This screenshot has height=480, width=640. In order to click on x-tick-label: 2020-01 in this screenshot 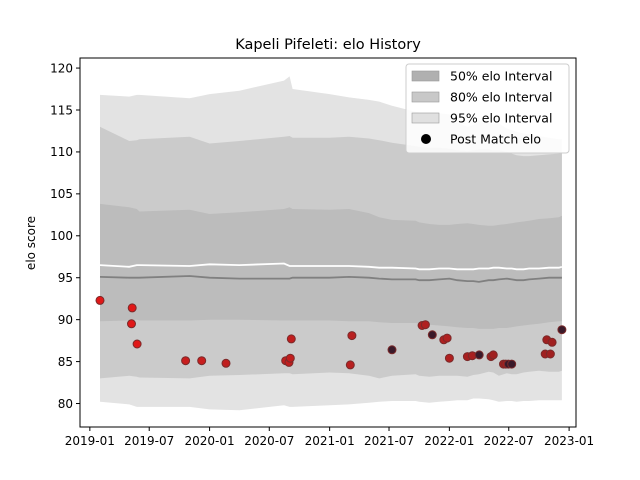, I will do `click(210, 441)`.